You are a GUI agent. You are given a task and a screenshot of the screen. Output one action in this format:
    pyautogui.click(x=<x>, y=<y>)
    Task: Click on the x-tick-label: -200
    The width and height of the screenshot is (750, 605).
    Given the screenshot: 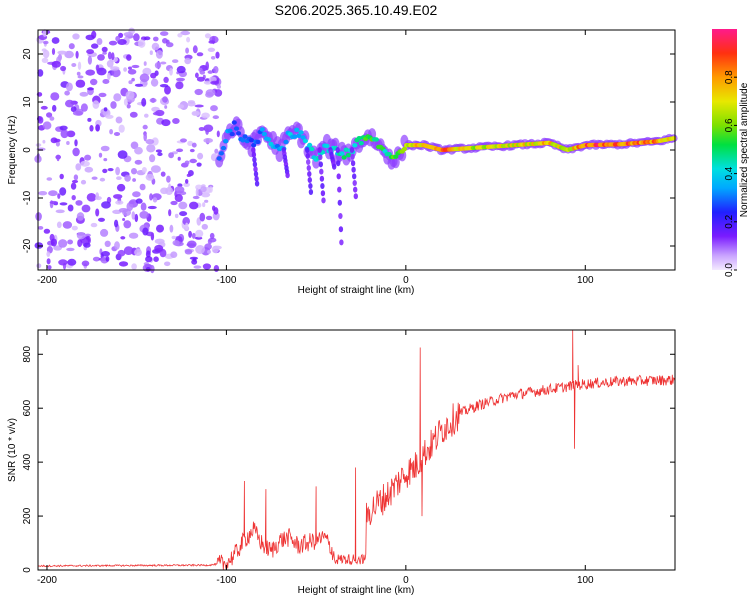 What is the action you would take?
    pyautogui.click(x=47, y=580)
    